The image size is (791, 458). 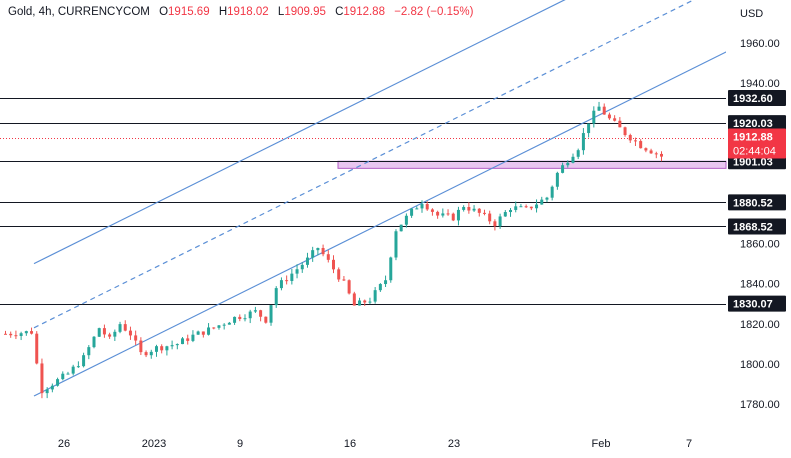 I want to click on price-tick-1780: 1780.00, so click(x=760, y=405).